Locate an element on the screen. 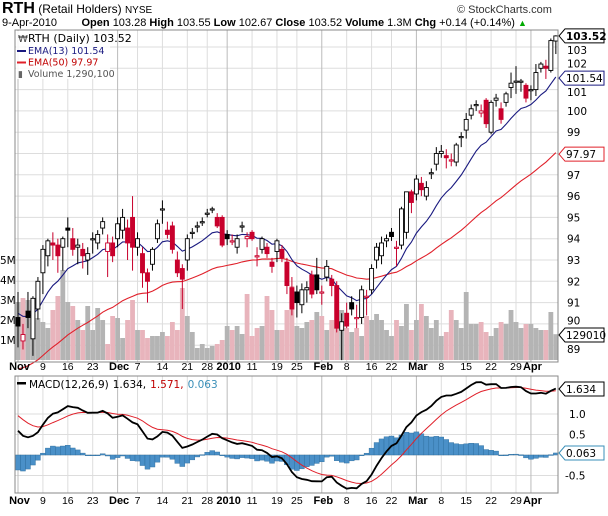  macd-swatch is located at coordinates (21, 383).